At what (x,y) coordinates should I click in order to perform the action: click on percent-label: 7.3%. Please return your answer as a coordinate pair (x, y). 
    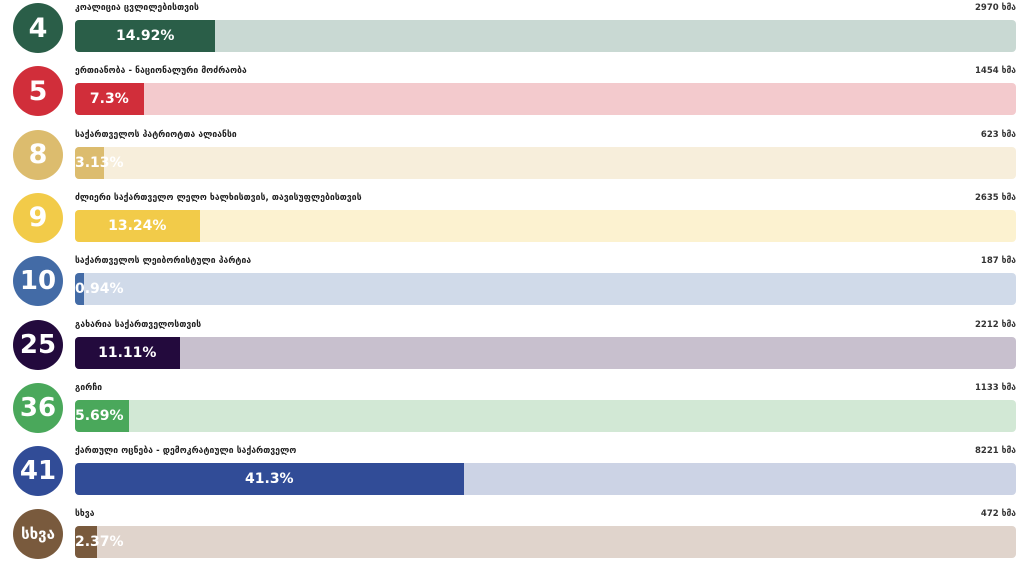
    Looking at the image, I should click on (109, 99).